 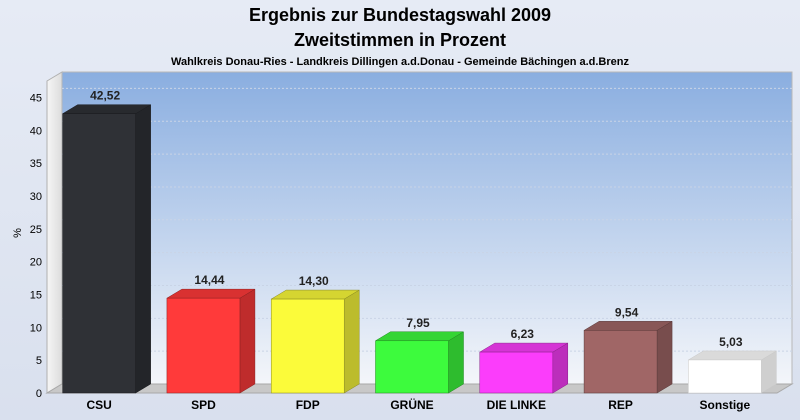 I want to click on y-tick-label: 45, so click(x=36, y=98).